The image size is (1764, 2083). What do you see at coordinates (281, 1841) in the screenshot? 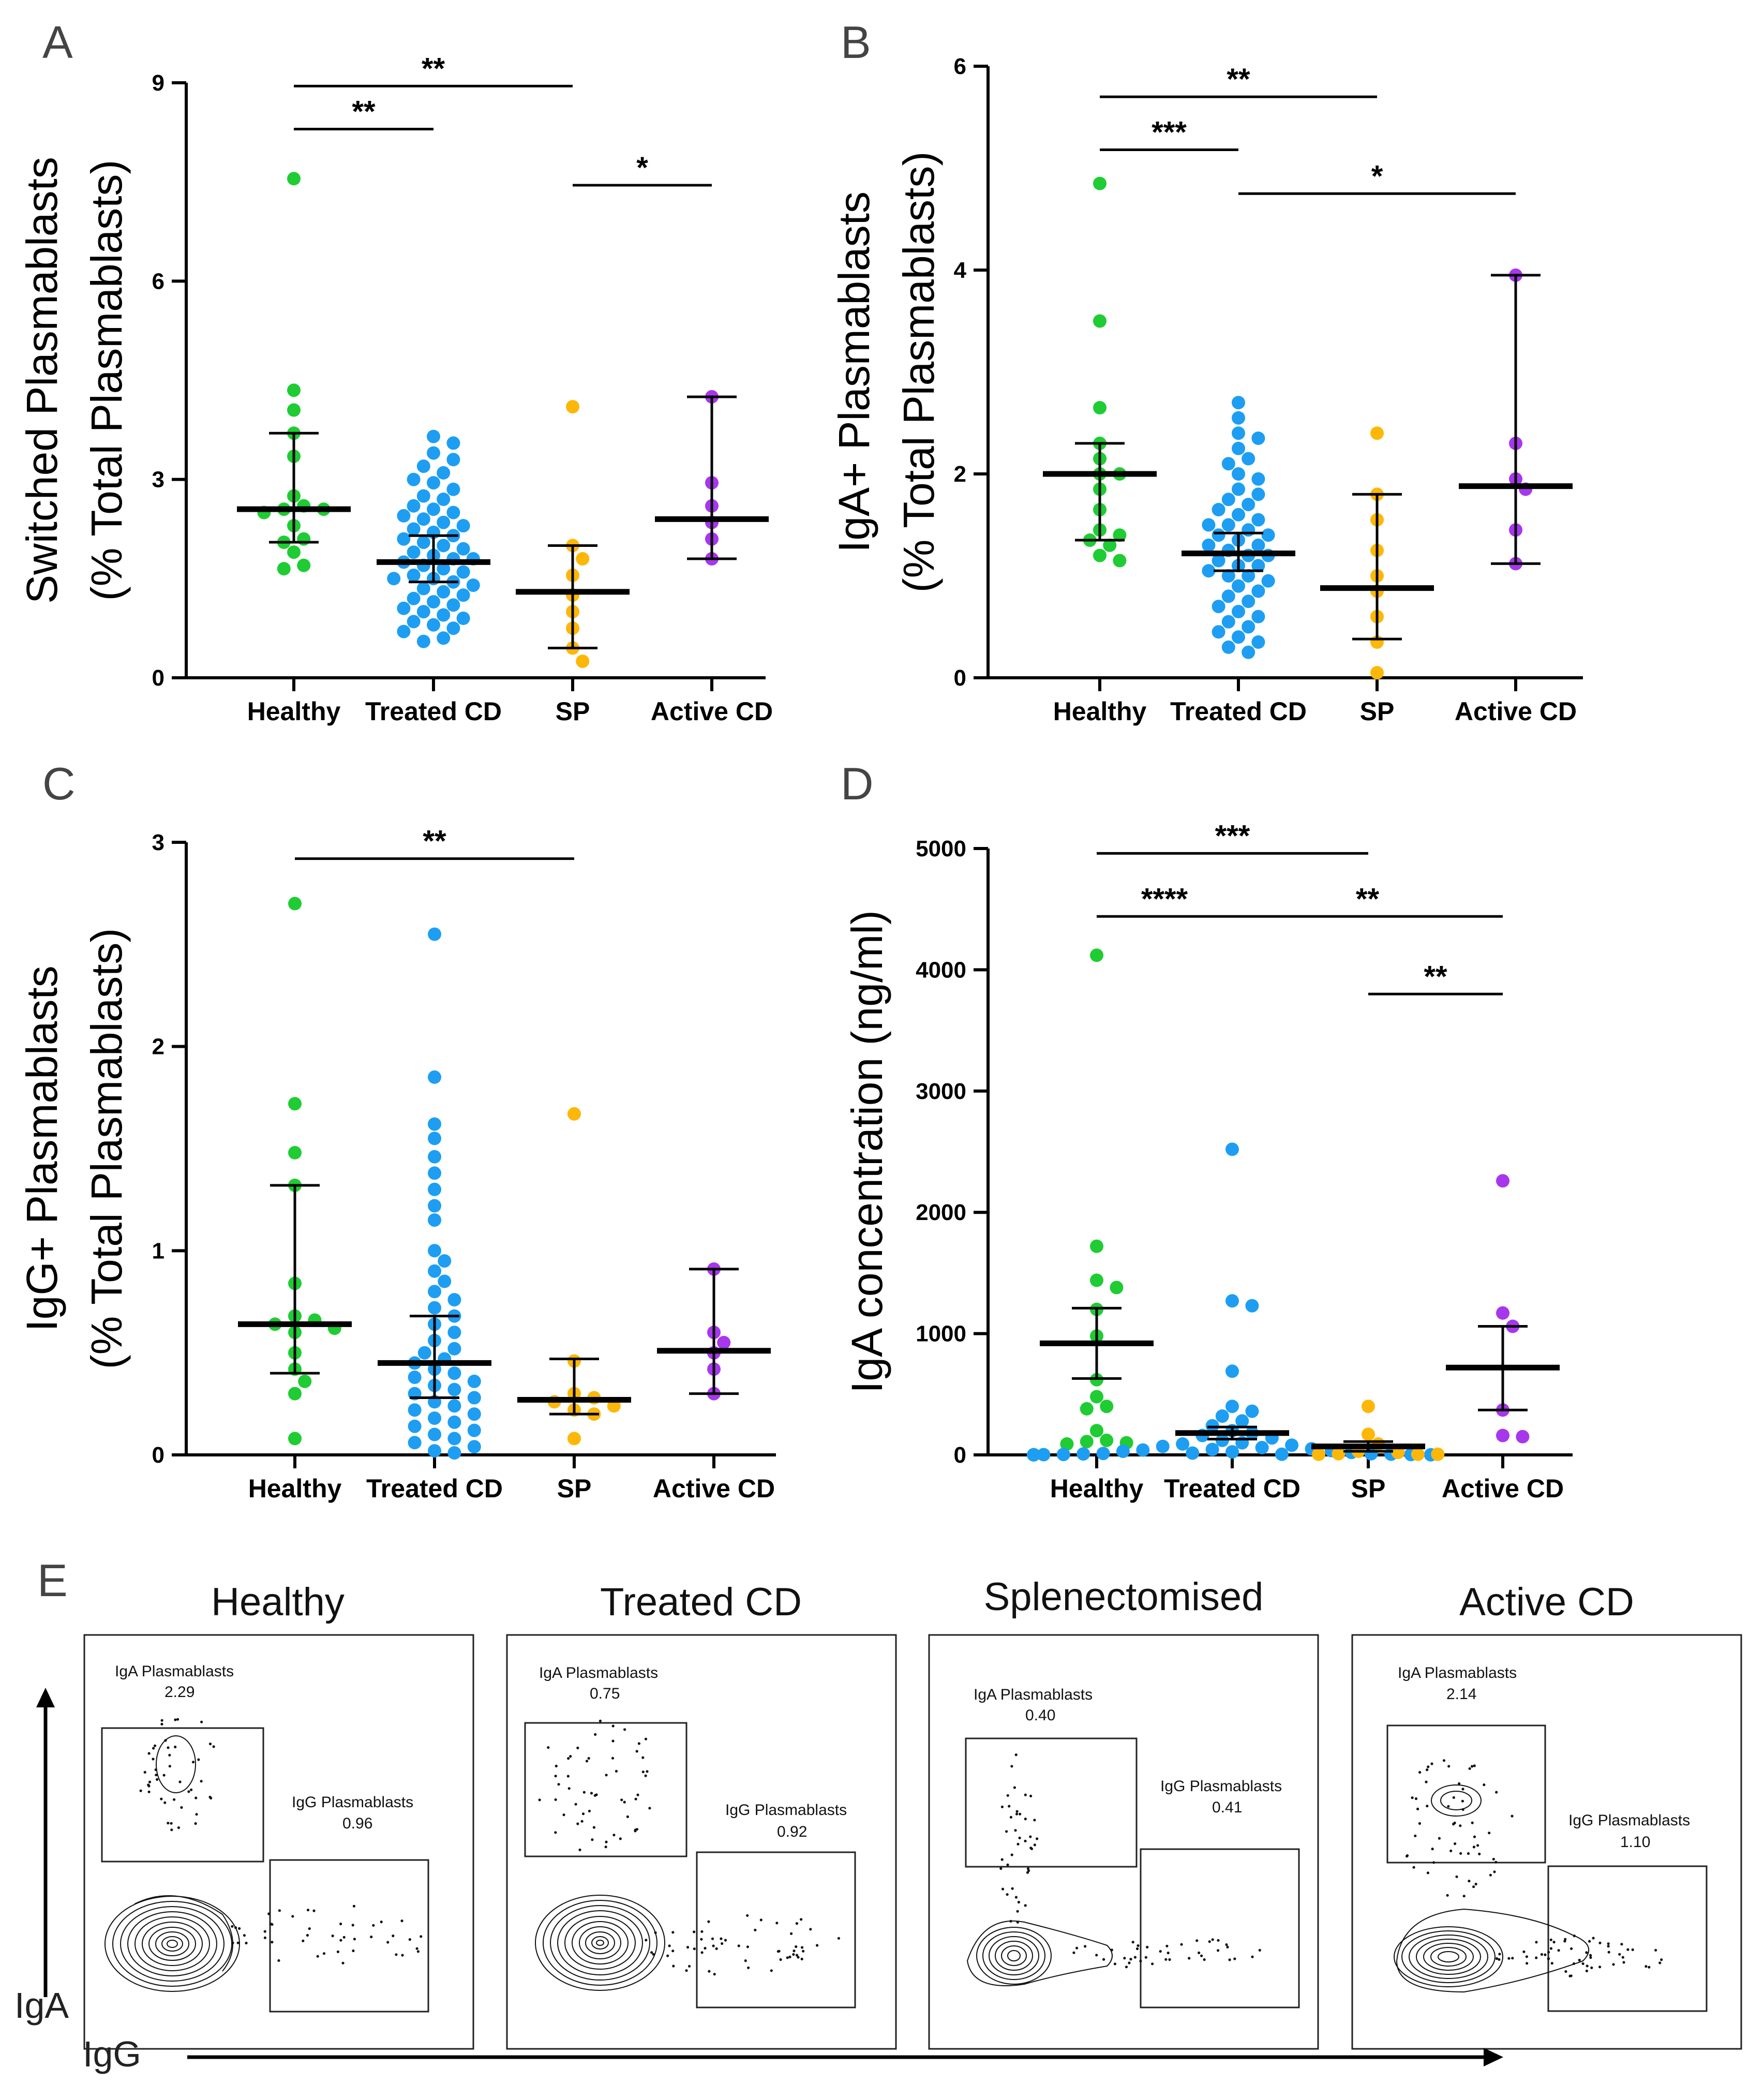
I see `event-dots` at bounding box center [281, 1841].